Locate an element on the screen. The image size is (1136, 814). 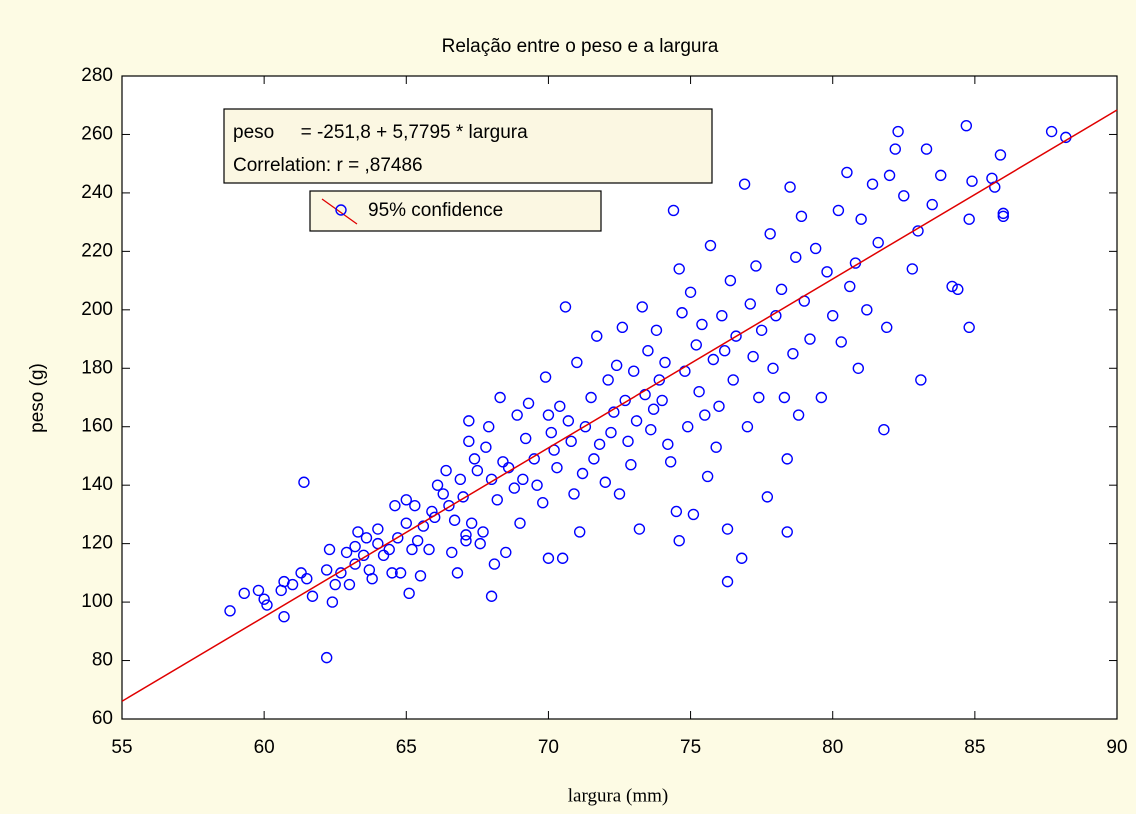
y-tick-label: 180 is located at coordinates (97, 367).